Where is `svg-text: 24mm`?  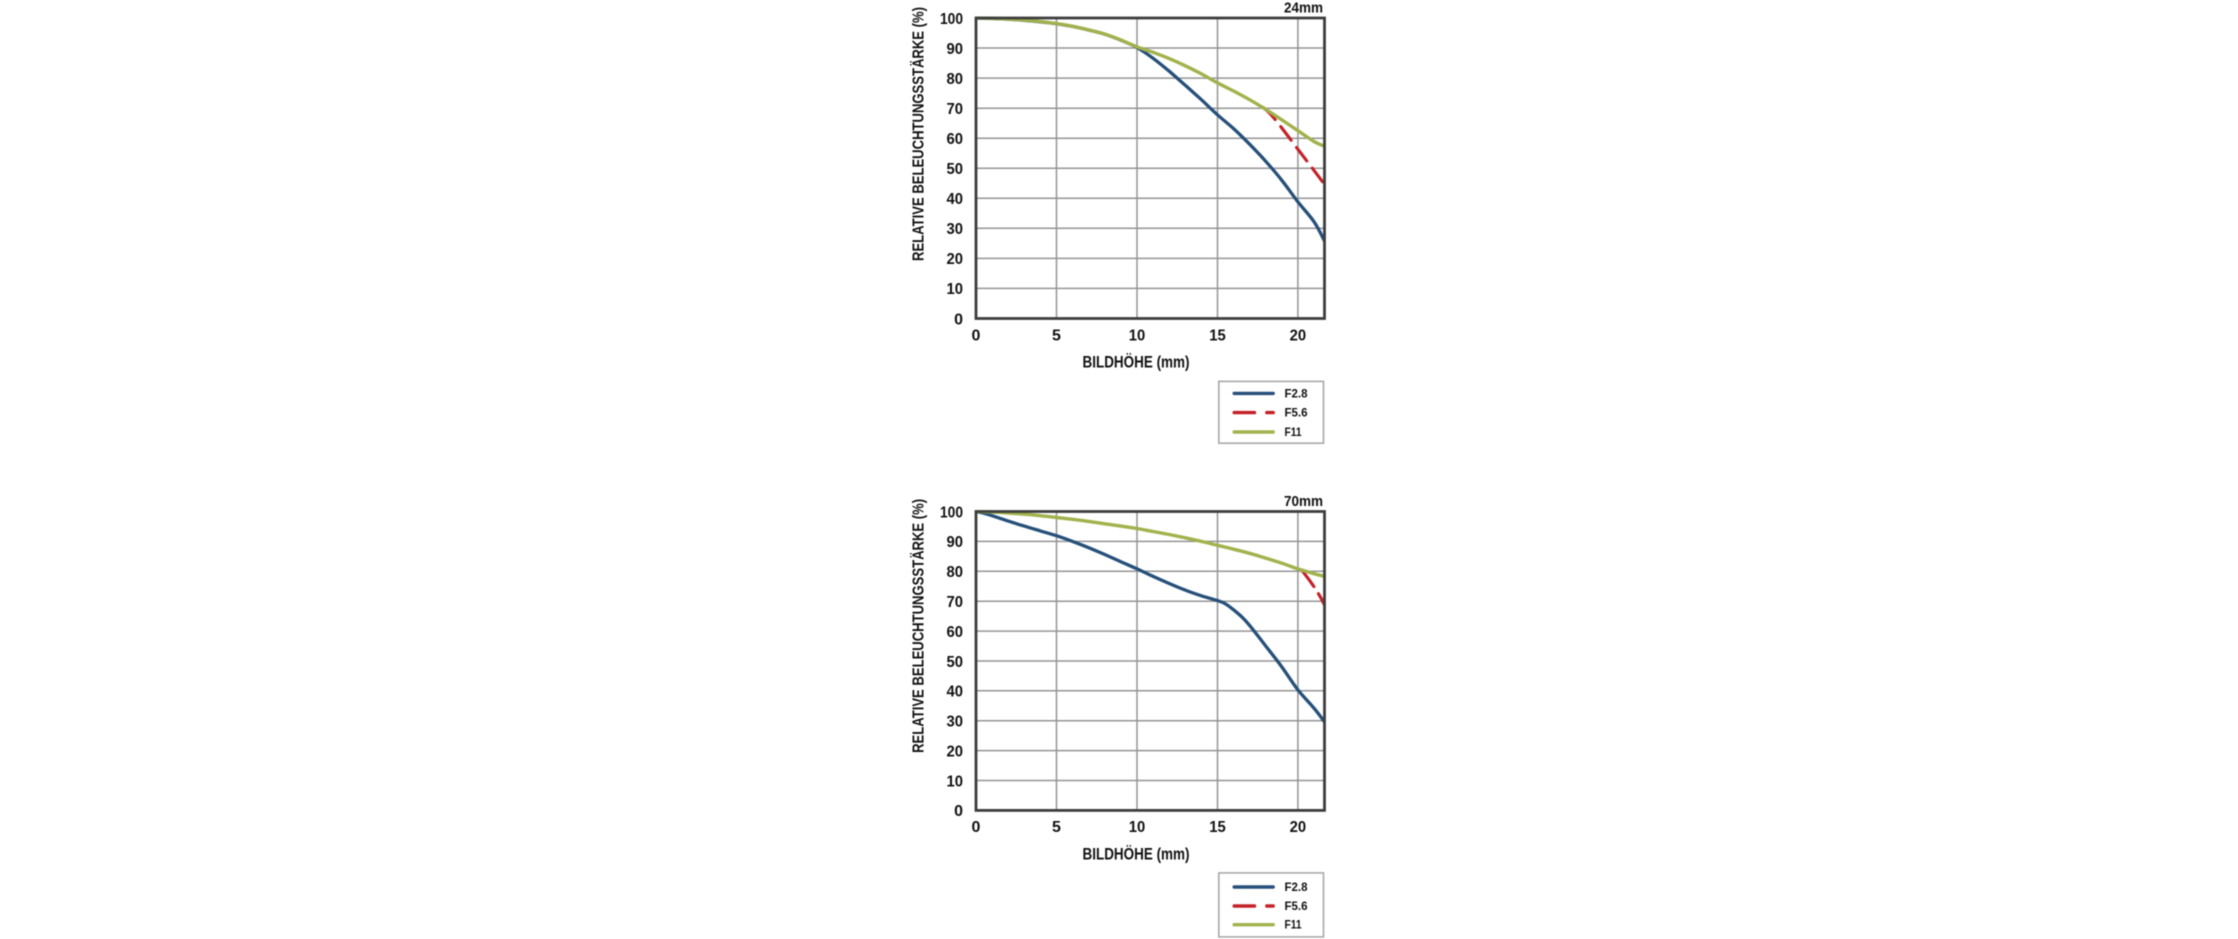
svg-text: 24mm is located at coordinates (1303, 8).